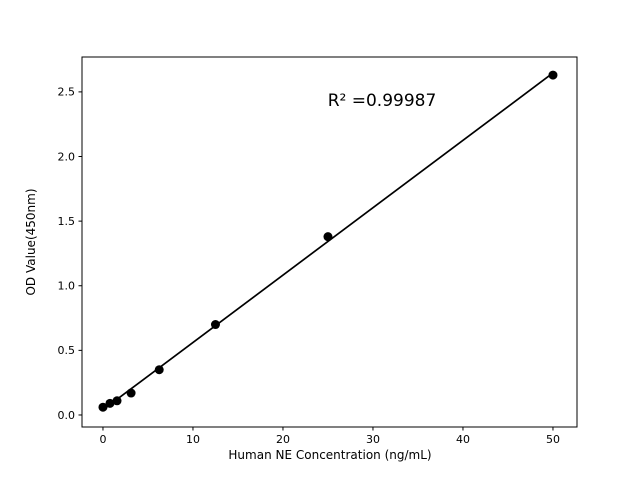  Describe the element at coordinates (67, 286) in the screenshot. I see `y-tick-label: 1.0` at that location.